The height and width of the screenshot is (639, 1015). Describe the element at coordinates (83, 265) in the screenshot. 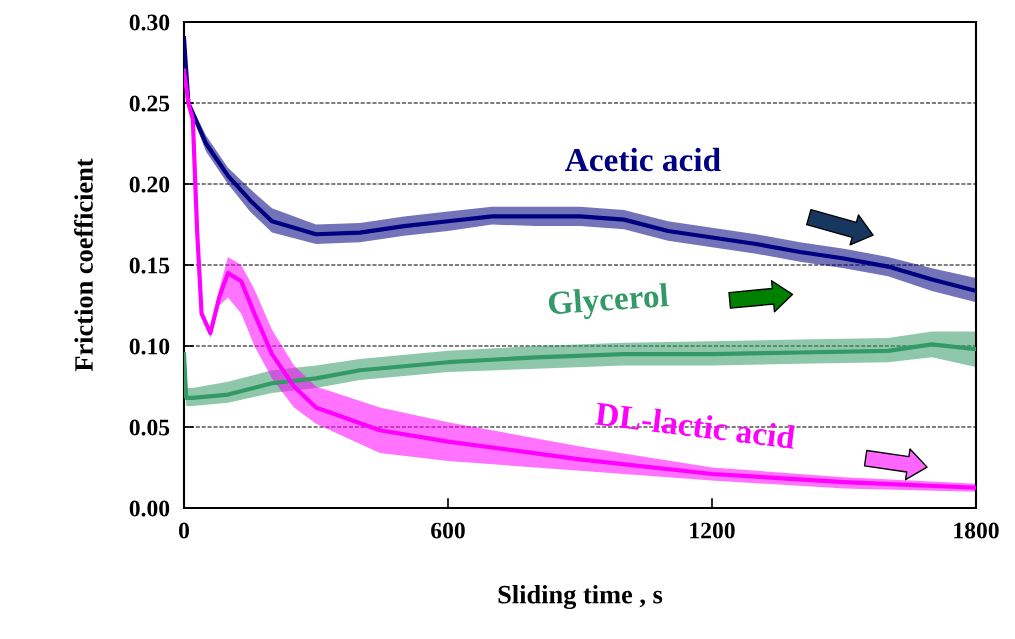

I see `y-axis-title: Friction coefficient` at that location.